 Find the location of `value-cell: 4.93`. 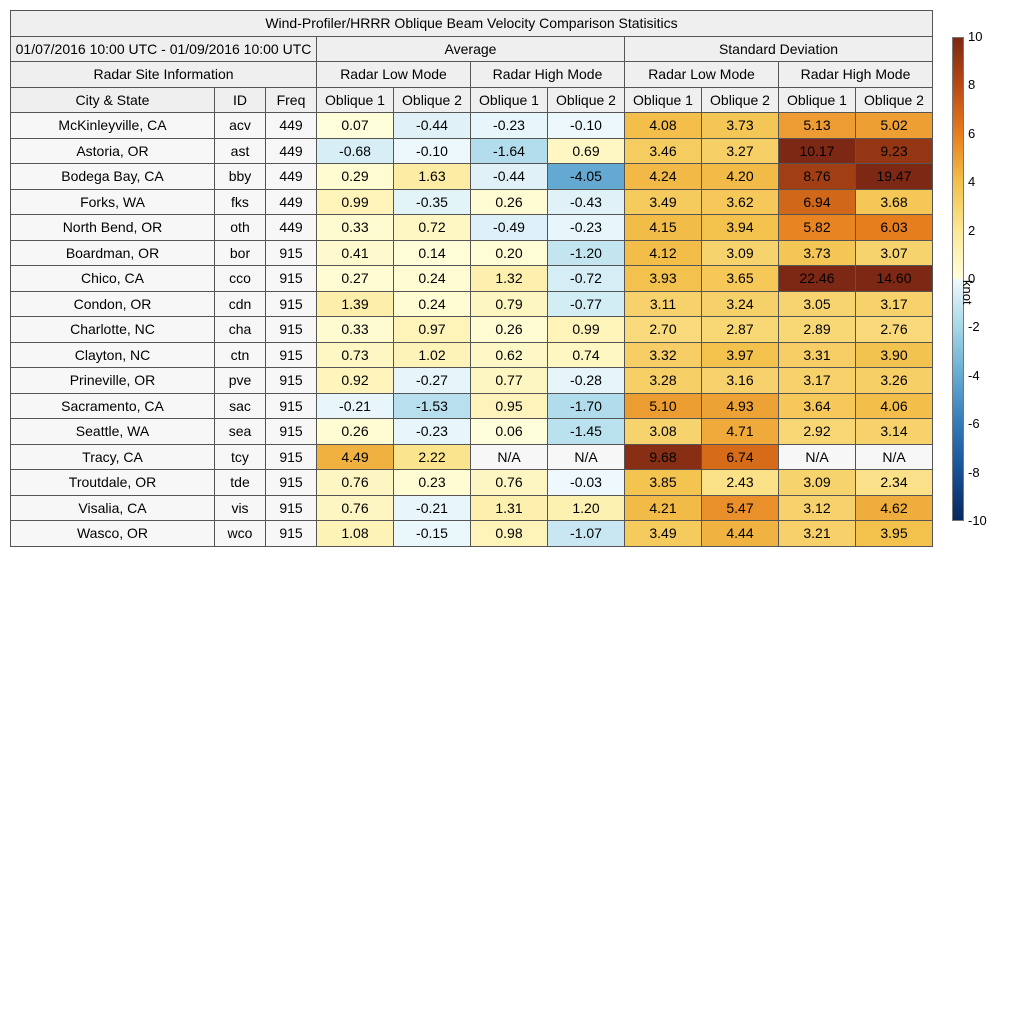

value-cell: 4.93 is located at coordinates (740, 405).